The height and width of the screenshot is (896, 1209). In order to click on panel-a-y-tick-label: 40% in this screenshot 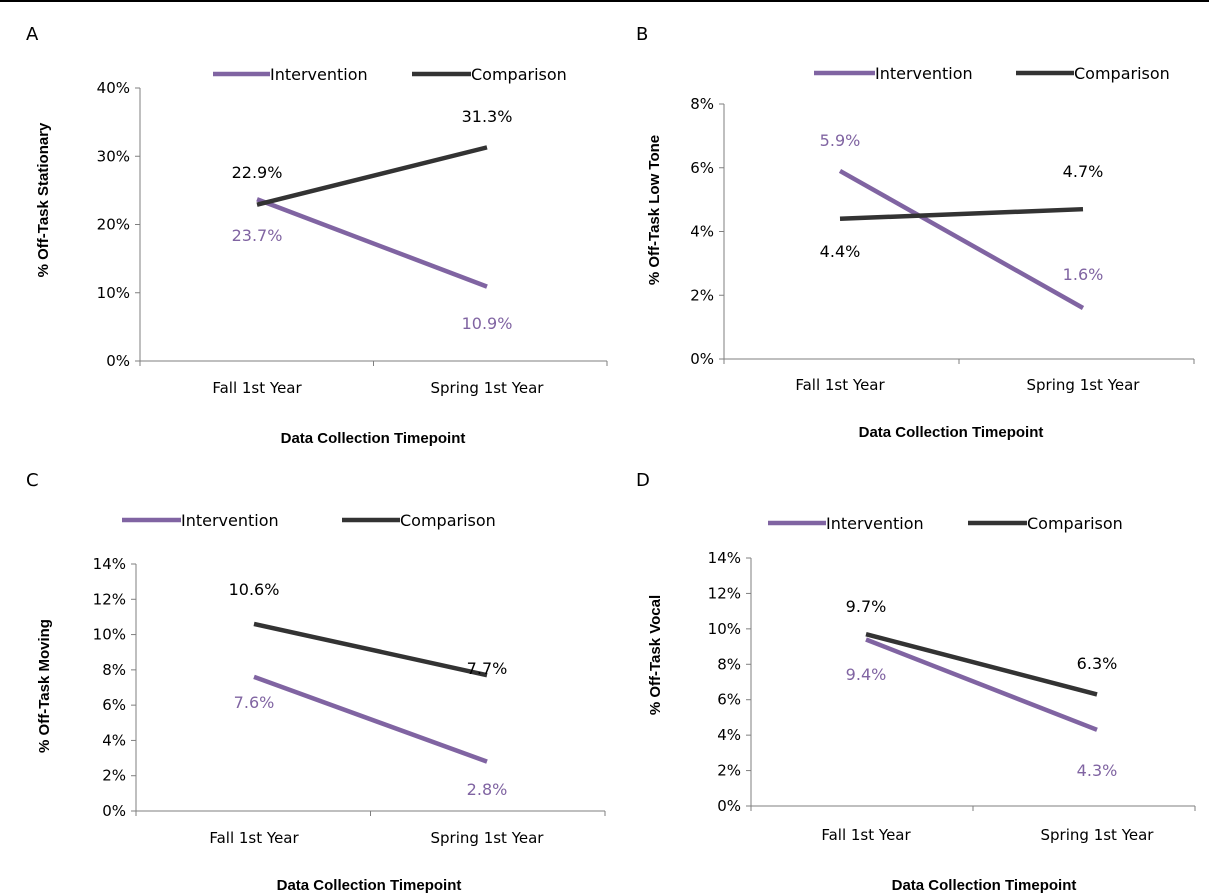, I will do `click(113, 88)`.